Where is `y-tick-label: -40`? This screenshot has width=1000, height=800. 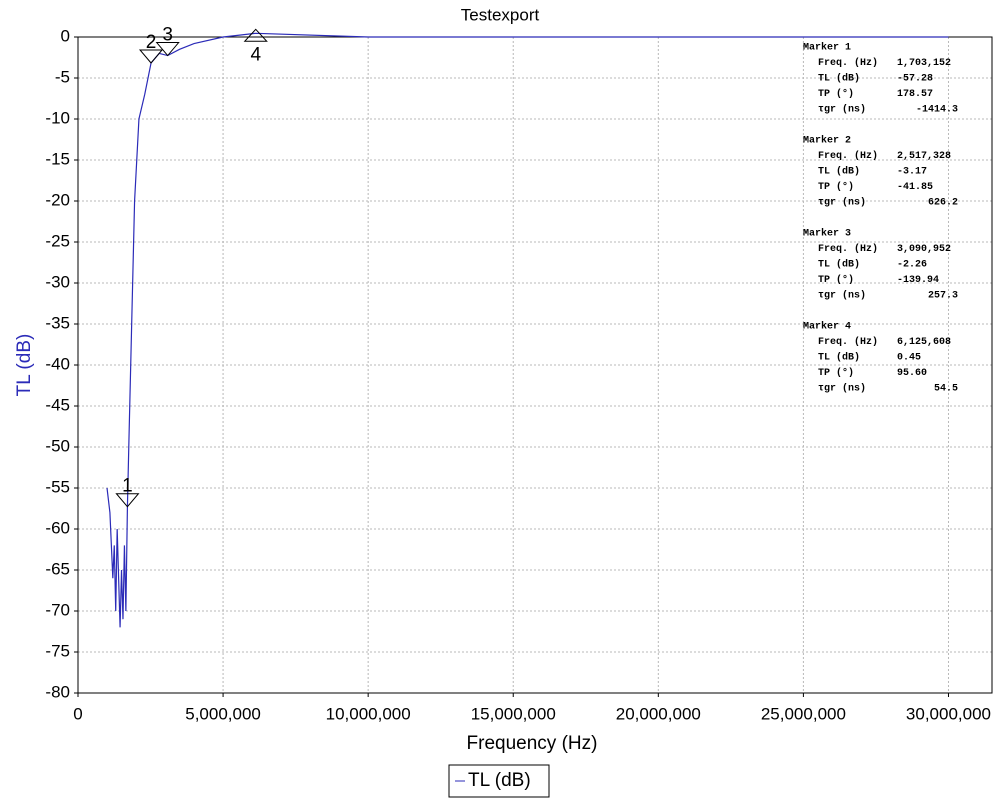 y-tick-label: -40 is located at coordinates (57, 363).